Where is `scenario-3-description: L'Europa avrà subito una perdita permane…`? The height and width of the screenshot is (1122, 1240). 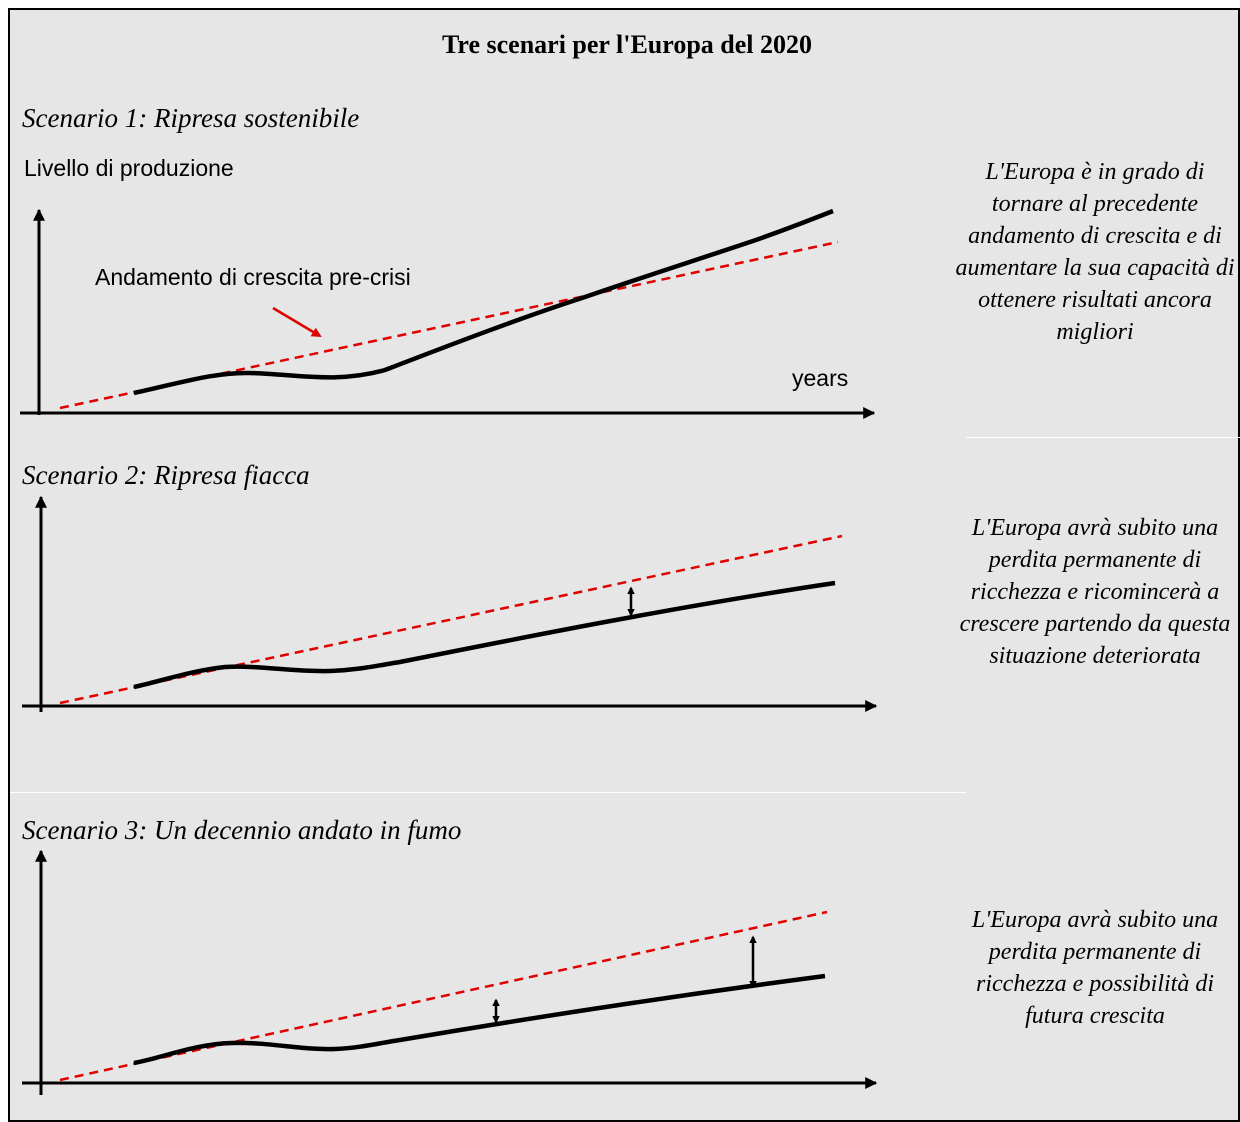 scenario-3-description: L'Europa avrà subito una perdita permane… is located at coordinates (1095, 968).